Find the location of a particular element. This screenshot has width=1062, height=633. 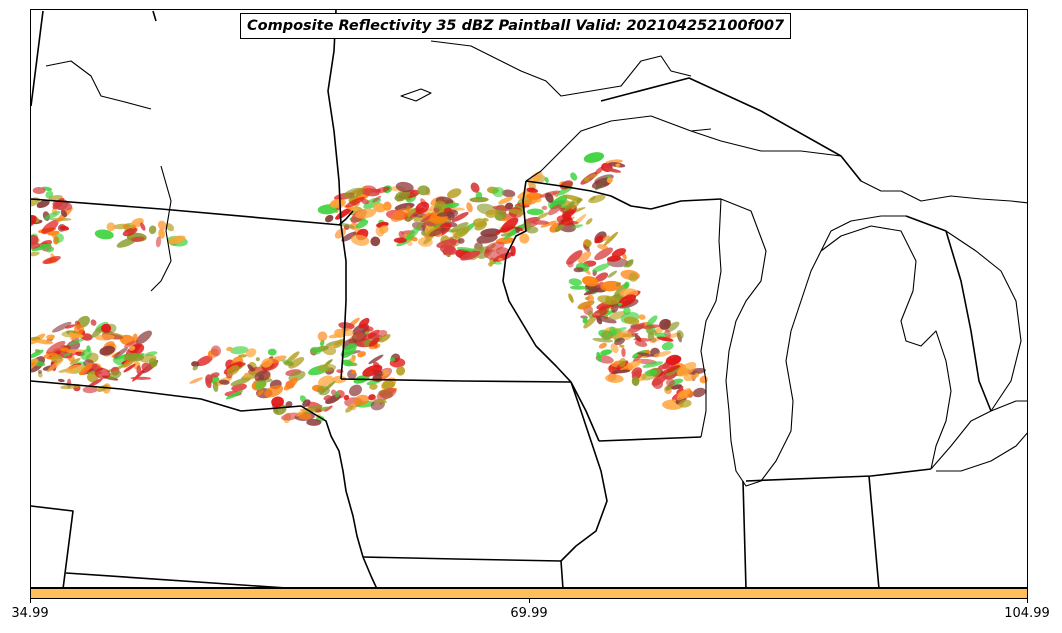

lake-superior is located at coordinates (561, 68).